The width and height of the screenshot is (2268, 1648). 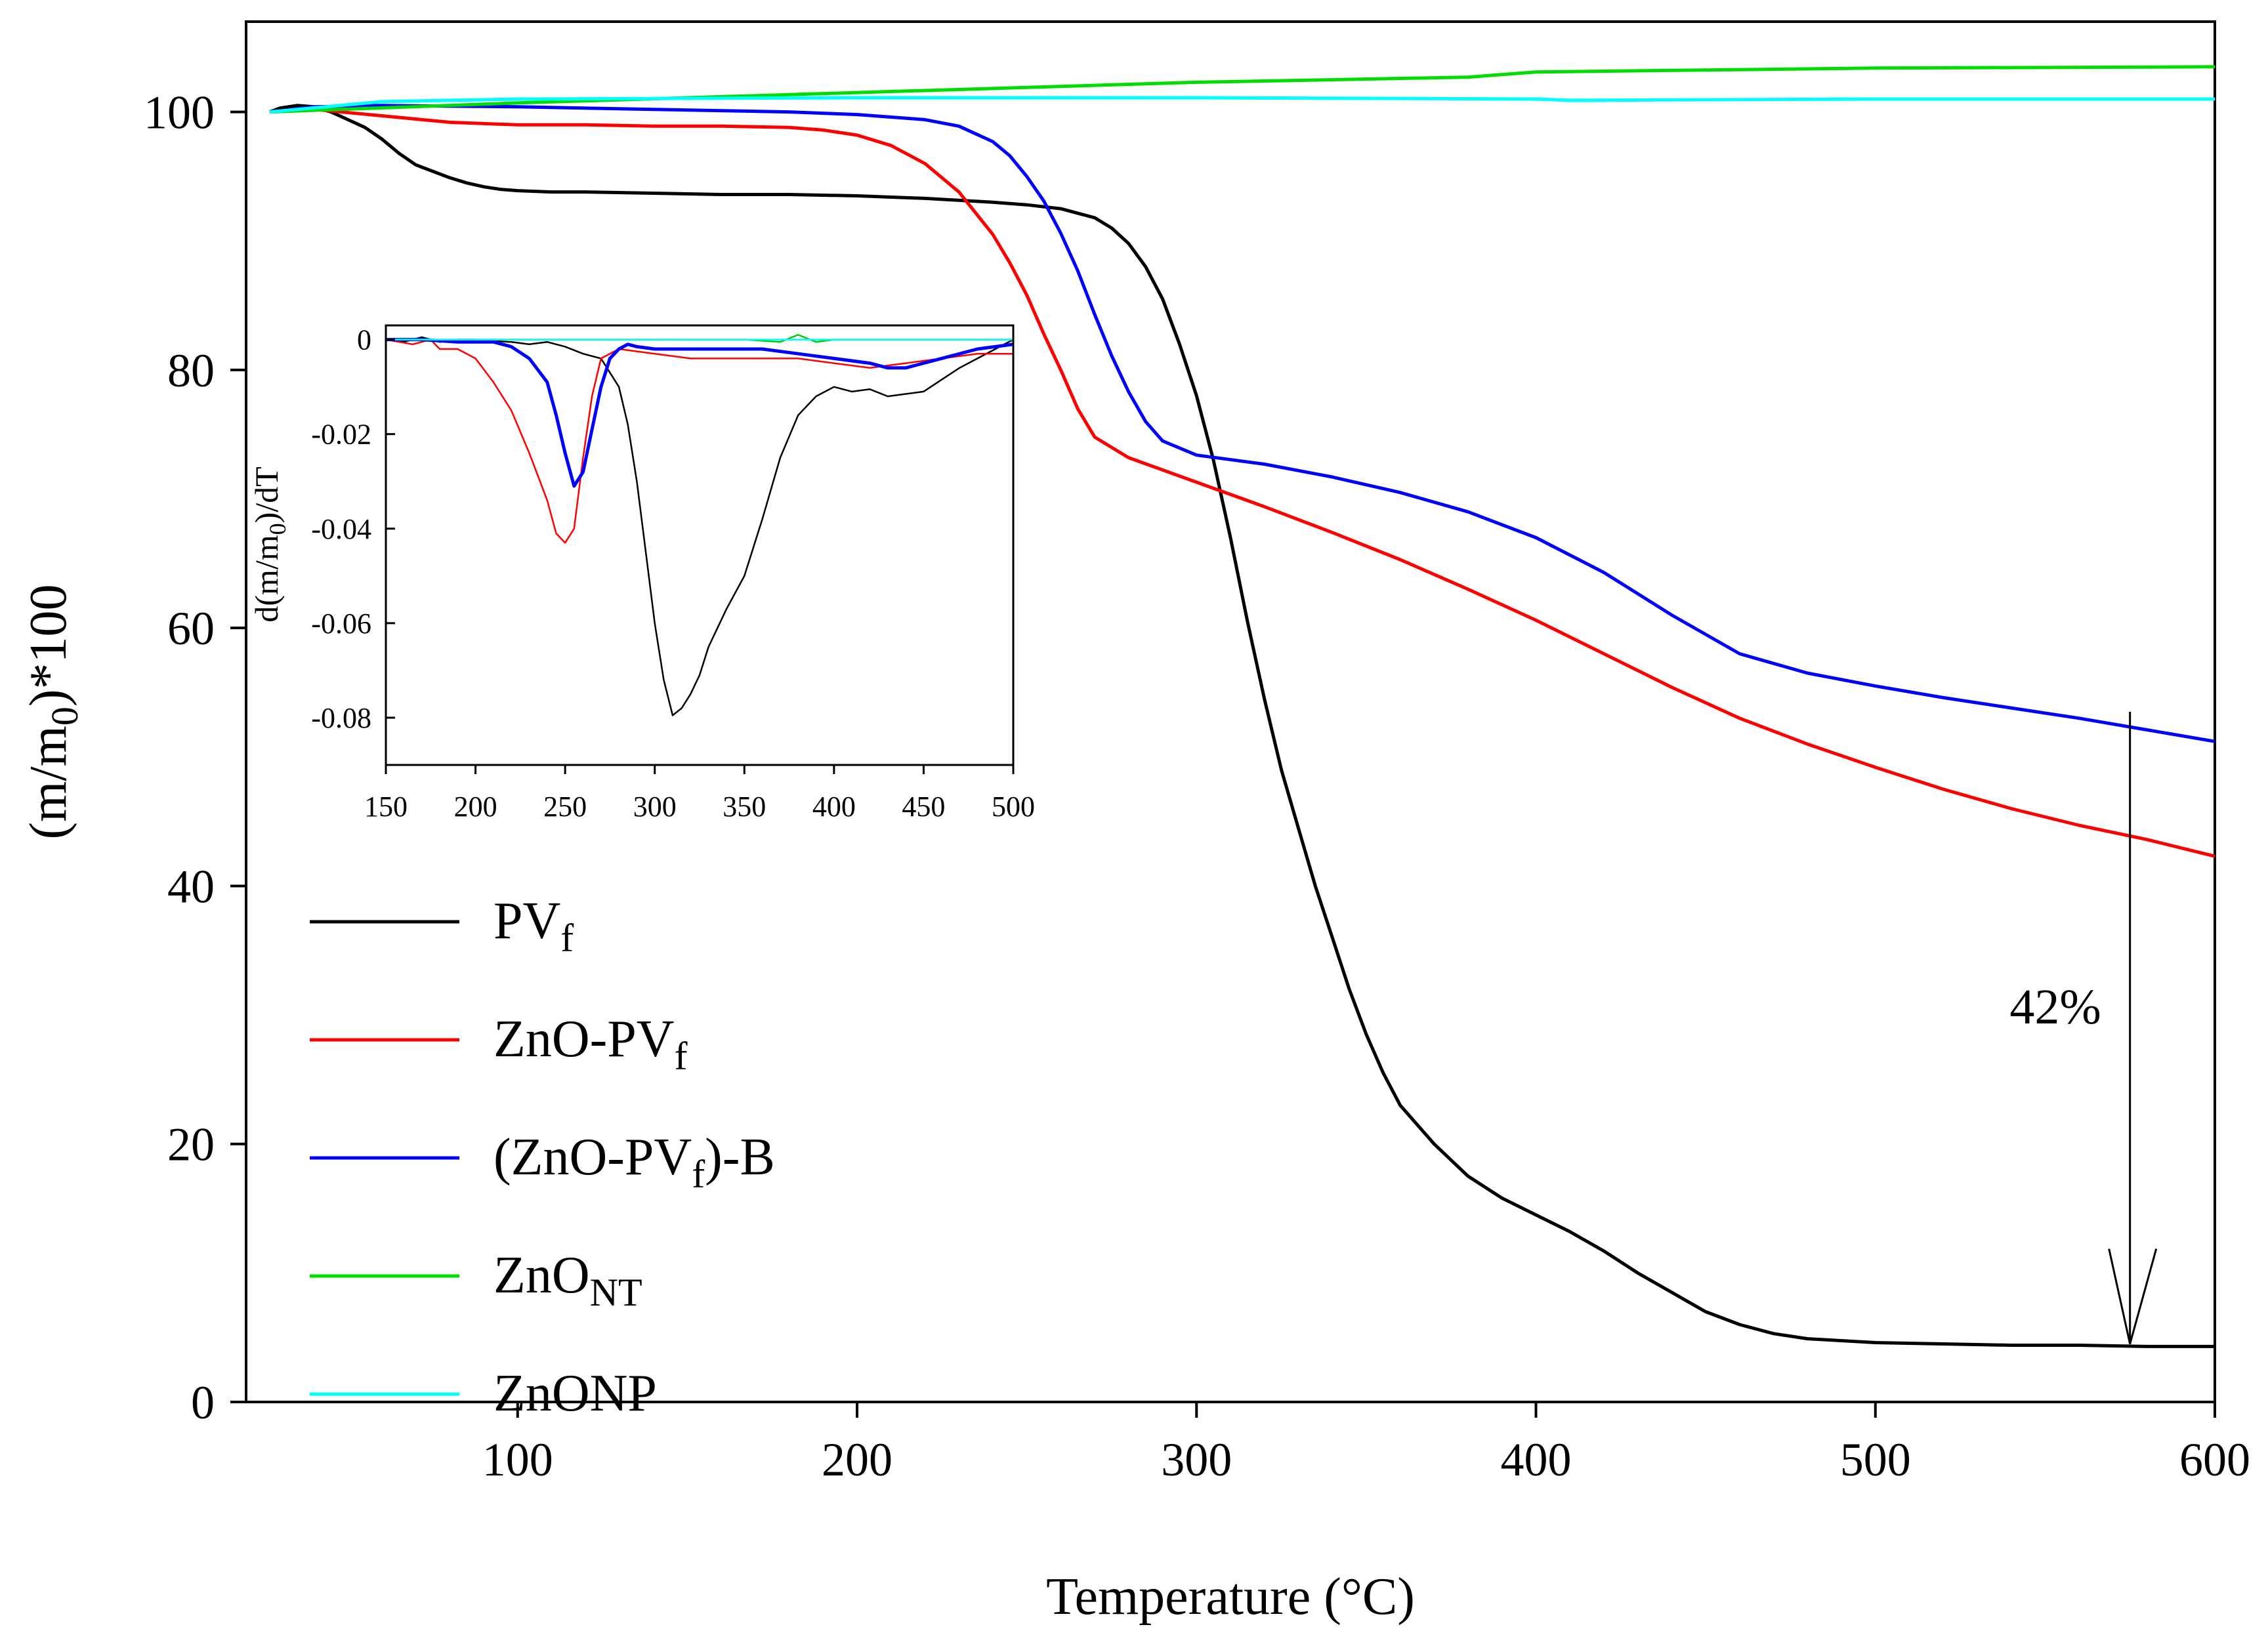 I want to click on inset-series-line-zno-pvf, so click(x=699, y=441).